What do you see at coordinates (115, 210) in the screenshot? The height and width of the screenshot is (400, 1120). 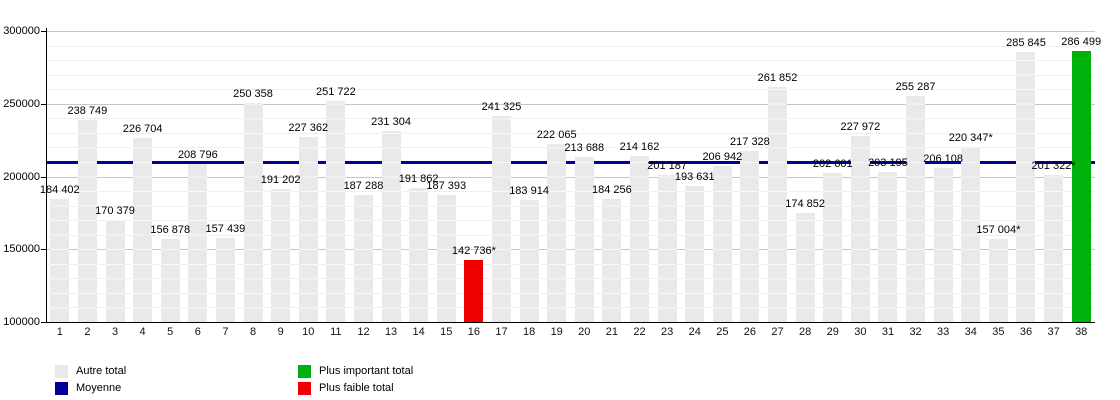 I see `bar-value-label: 170 379` at bounding box center [115, 210].